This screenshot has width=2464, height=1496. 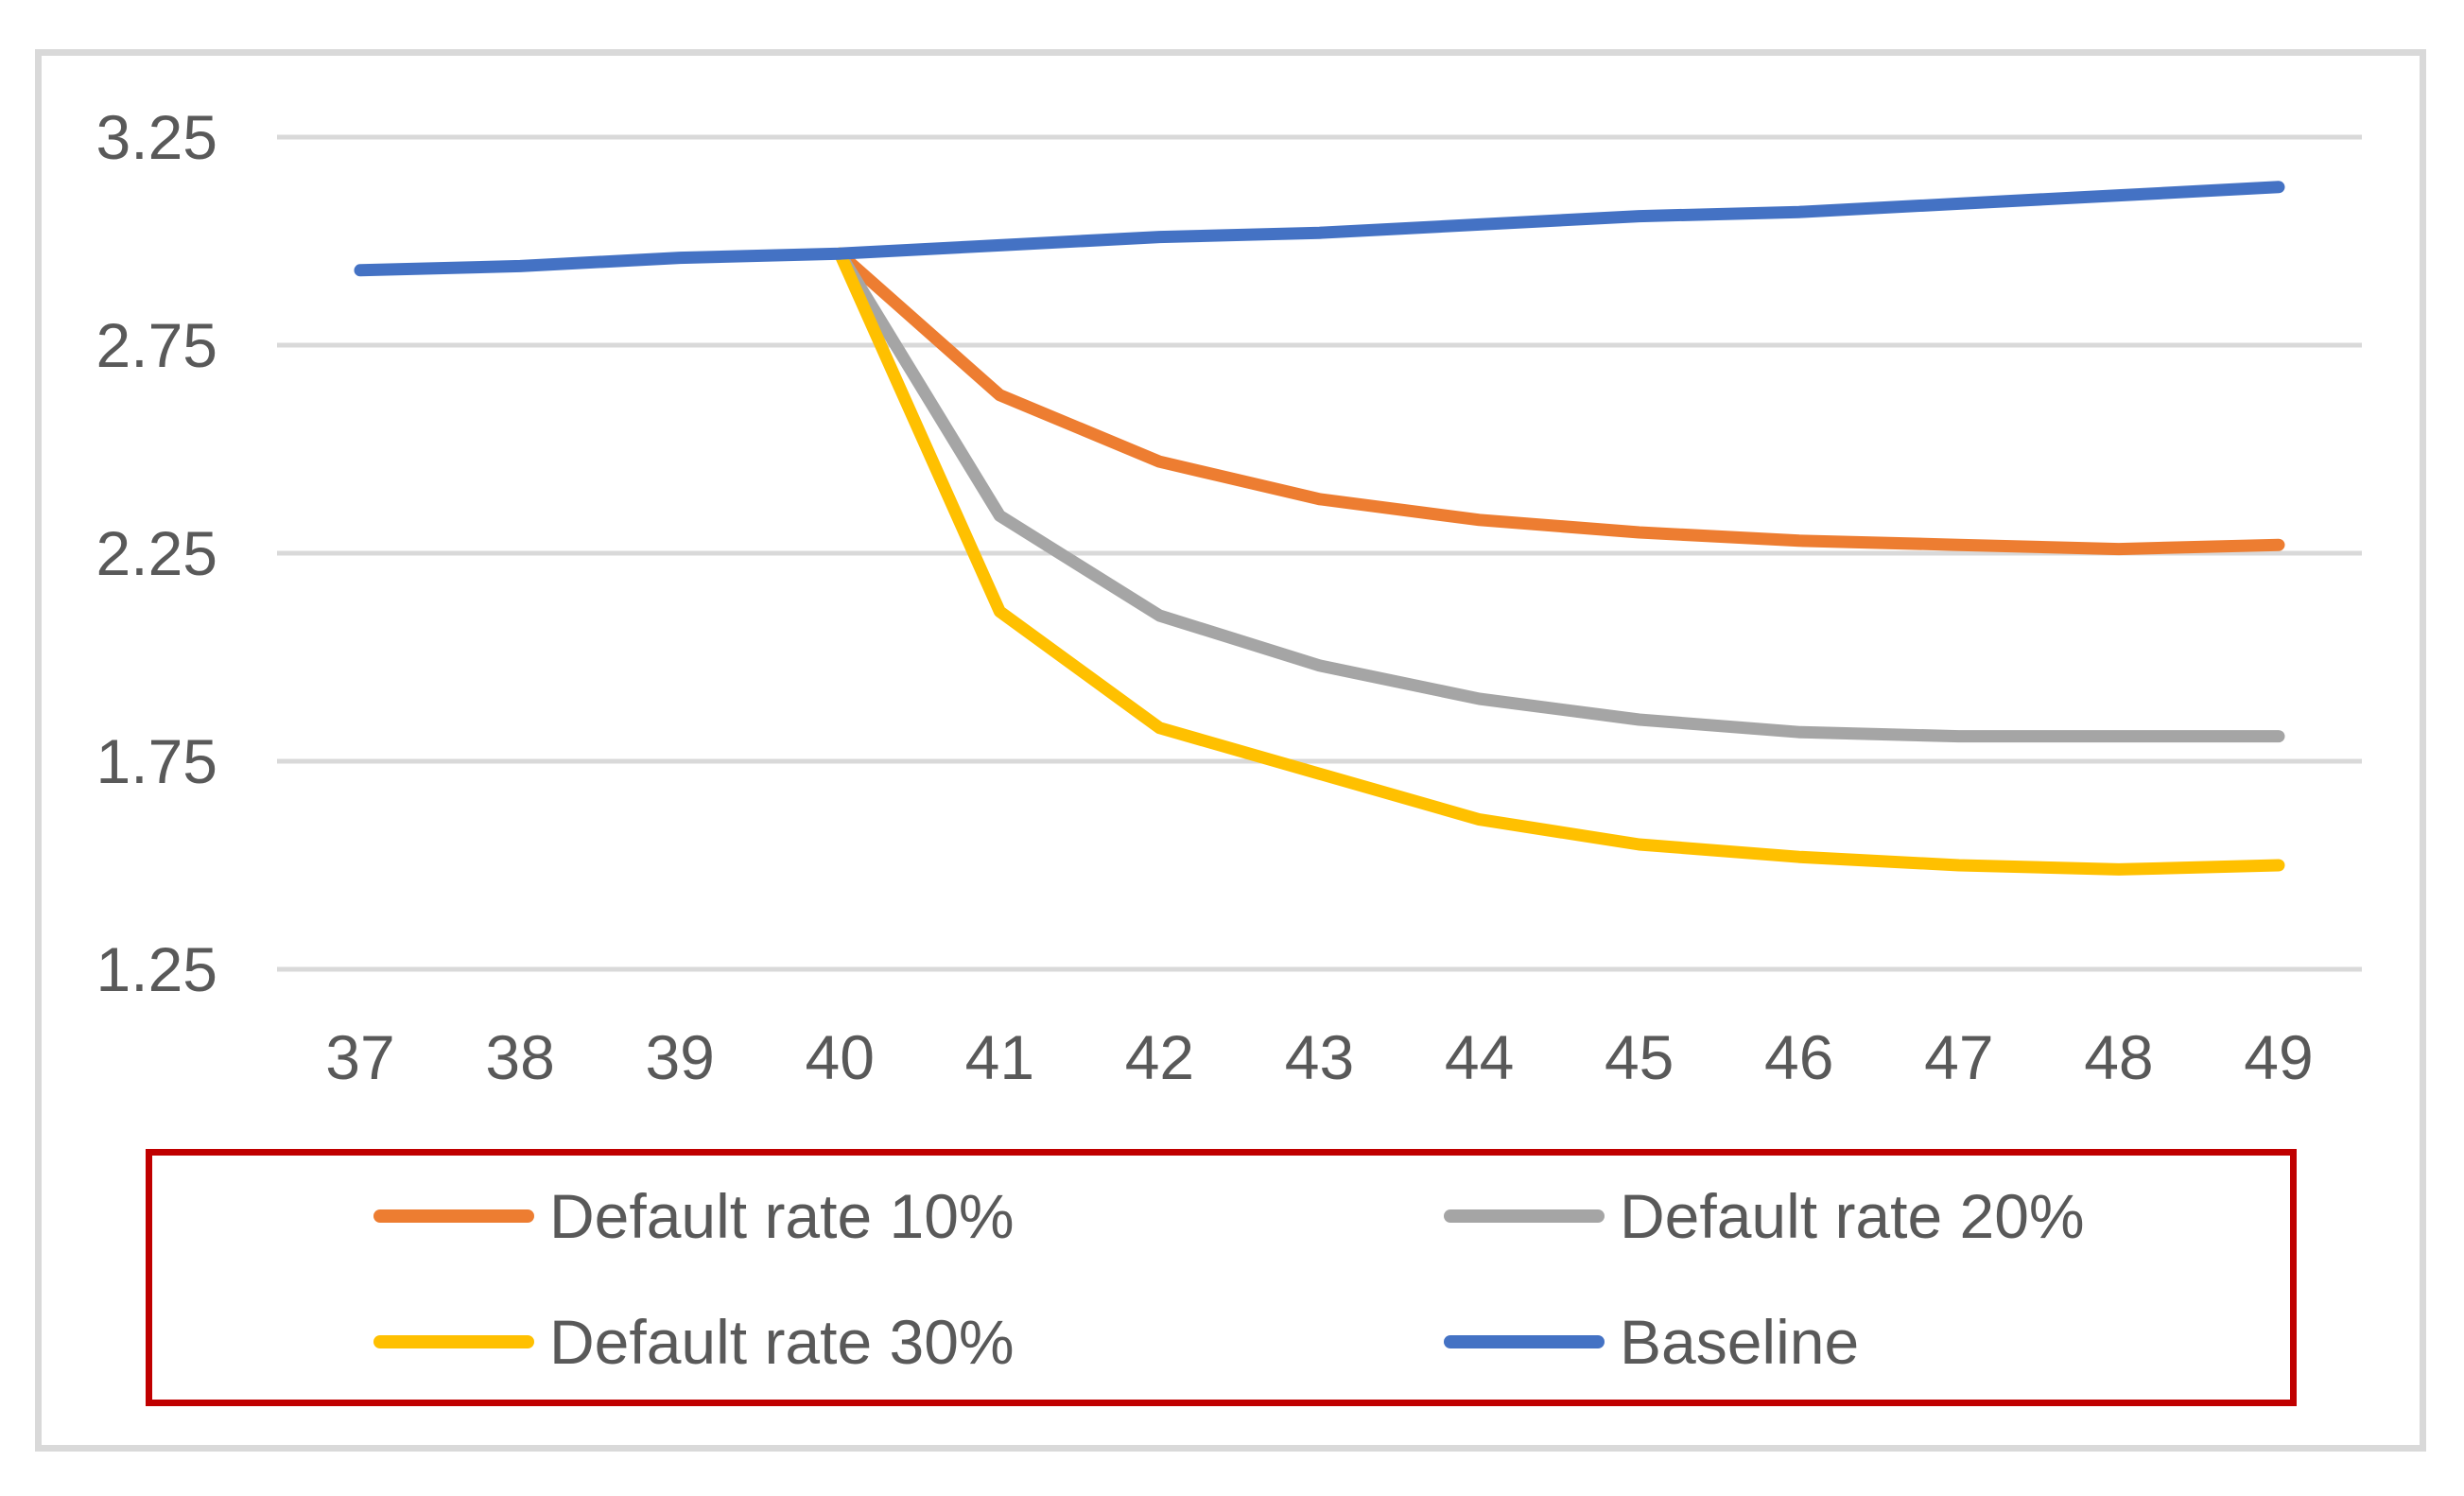 I want to click on x-axis-tick-label: 46, so click(x=1799, y=1057).